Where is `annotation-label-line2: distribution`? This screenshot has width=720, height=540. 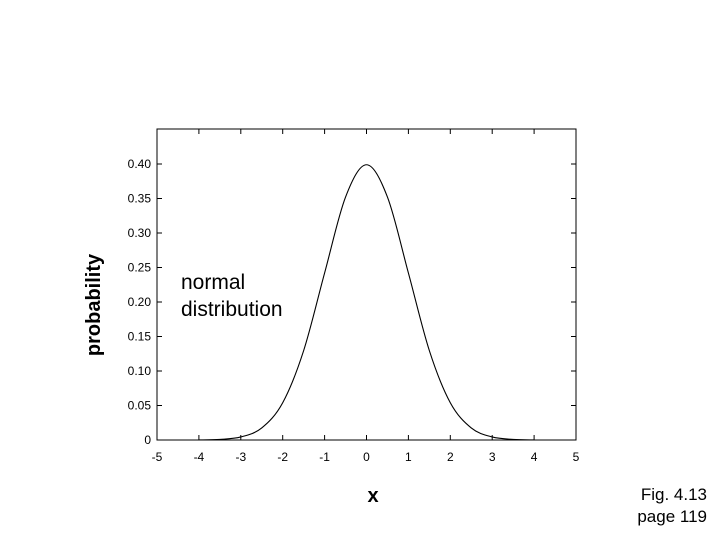
annotation-label-line2: distribution is located at coordinates (232, 309).